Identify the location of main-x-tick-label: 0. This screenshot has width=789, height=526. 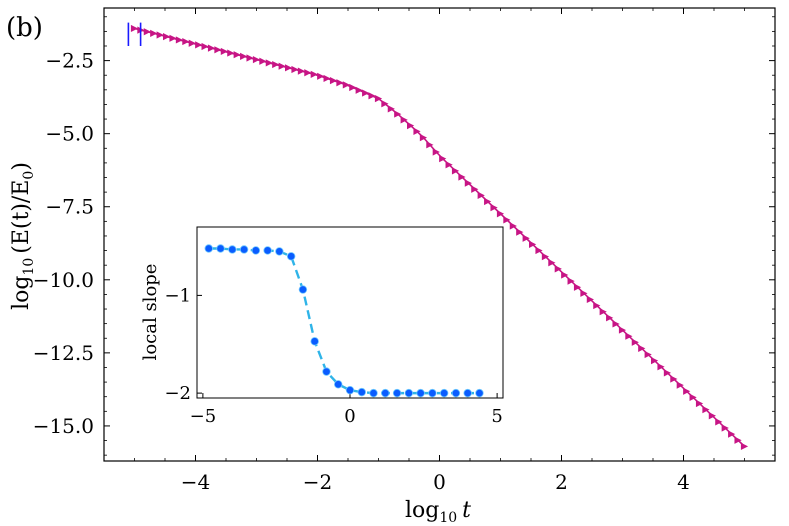
(439, 482).